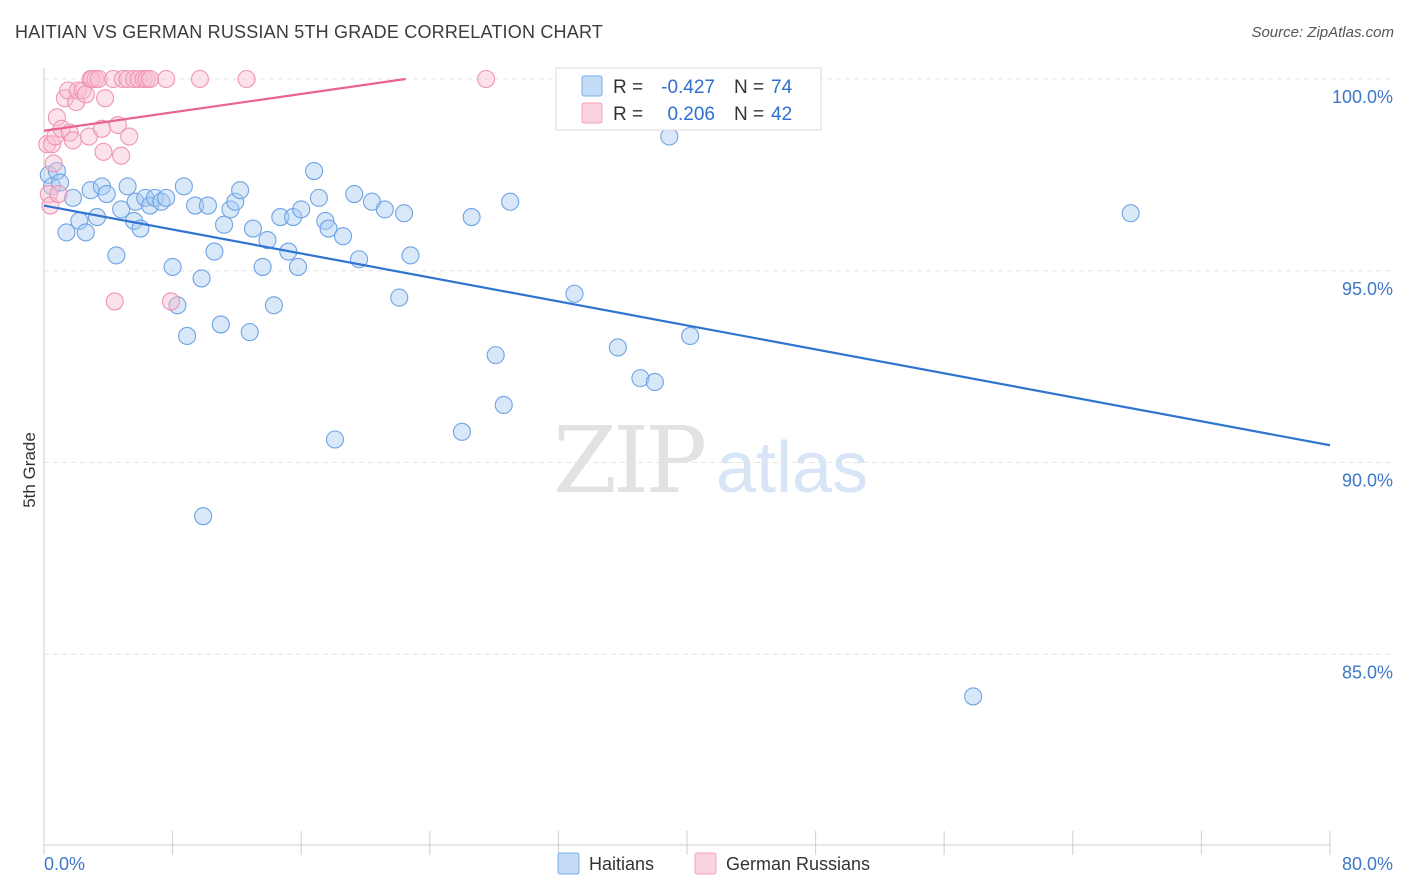  I want to click on y-tick-label: 85.0%, so click(1367, 672).